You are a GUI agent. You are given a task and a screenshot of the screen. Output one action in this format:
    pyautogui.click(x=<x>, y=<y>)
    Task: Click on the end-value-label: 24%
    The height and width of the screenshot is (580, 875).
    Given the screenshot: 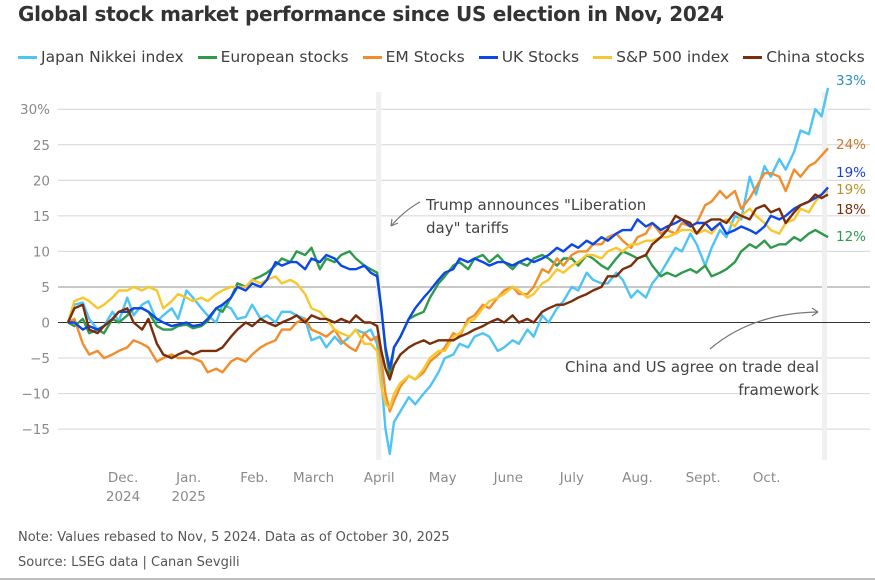 What is the action you would take?
    pyautogui.click(x=851, y=145)
    